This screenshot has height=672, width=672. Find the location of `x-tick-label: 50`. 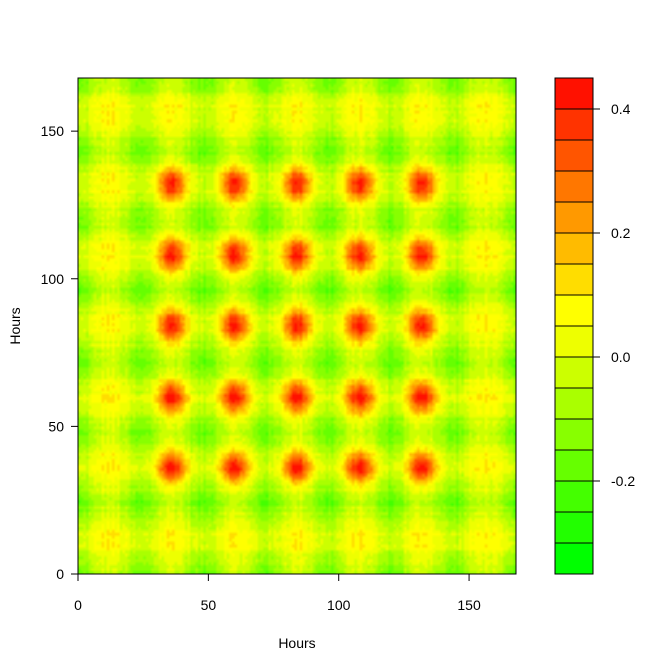

x-tick-label: 50 is located at coordinates (209, 605).